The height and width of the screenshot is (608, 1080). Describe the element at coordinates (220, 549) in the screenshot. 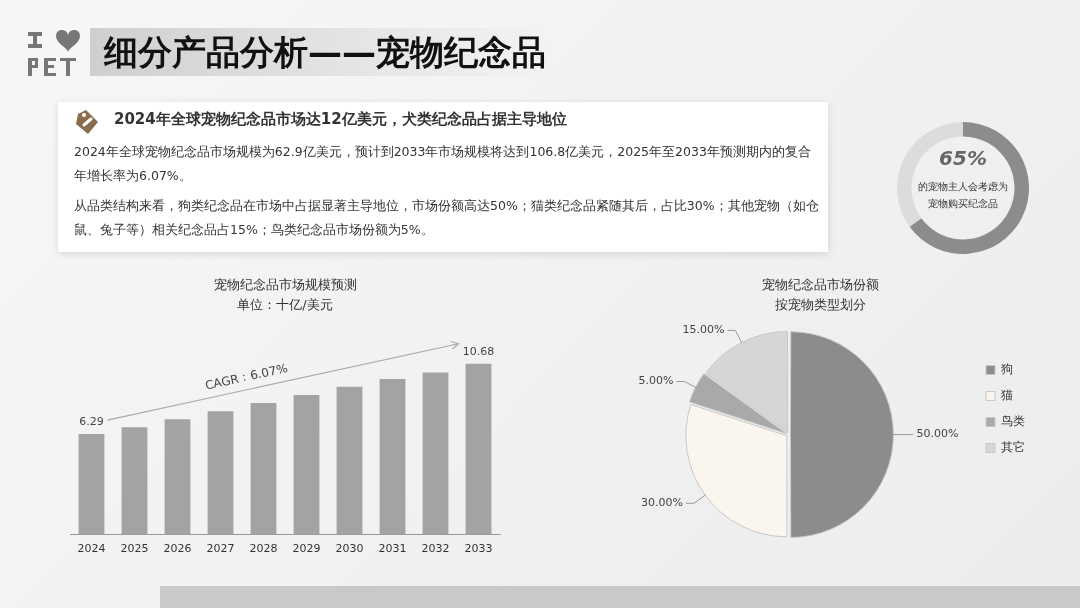

I see `x-tick-label: 2027` at that location.